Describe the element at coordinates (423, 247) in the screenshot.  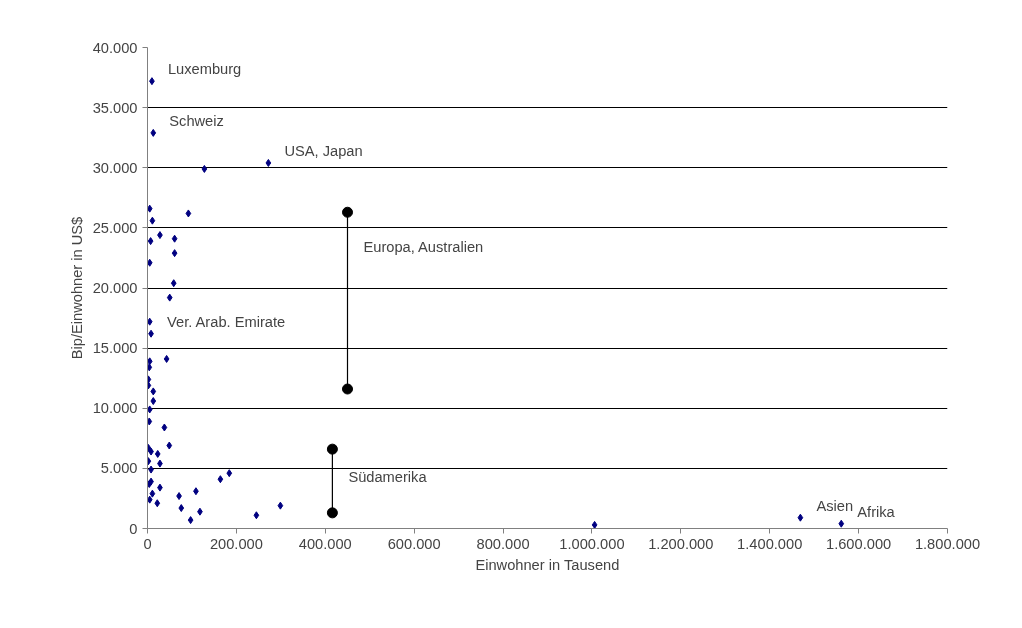
I see `annotation: Europa, Australien` at that location.